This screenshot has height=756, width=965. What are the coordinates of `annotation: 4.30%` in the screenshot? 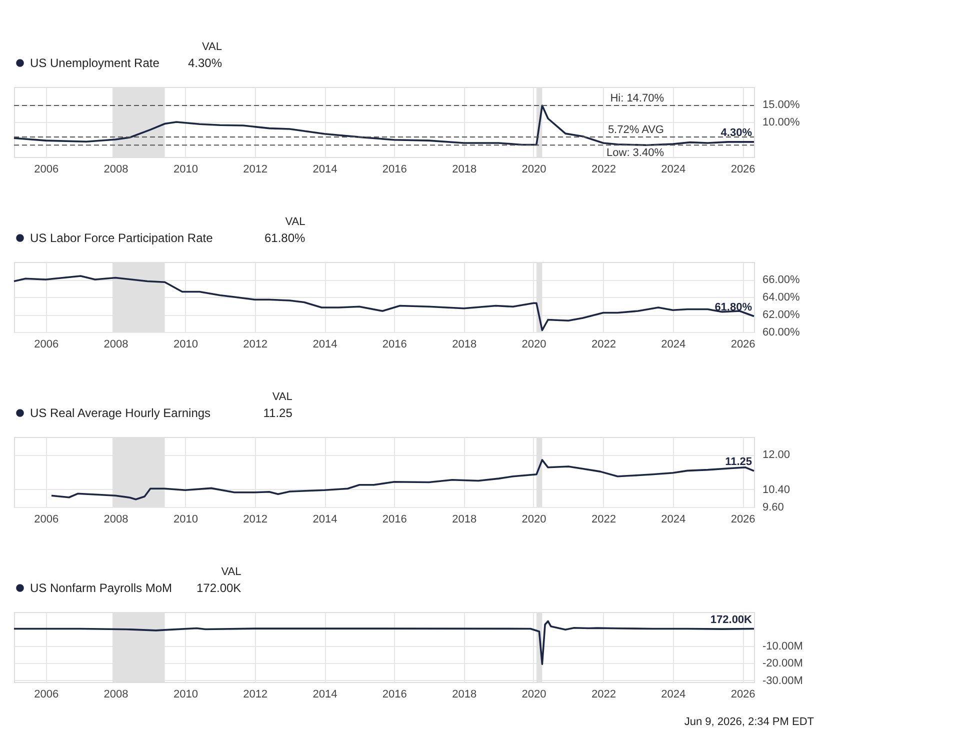 It's located at (736, 132).